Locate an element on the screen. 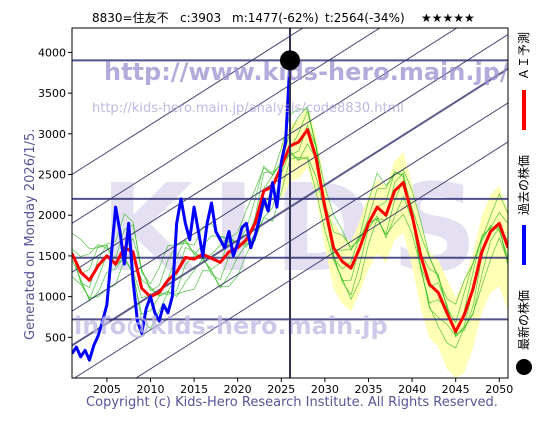 This screenshot has width=560, height=424. legend-label: 最新の株価 is located at coordinates (523, 320).